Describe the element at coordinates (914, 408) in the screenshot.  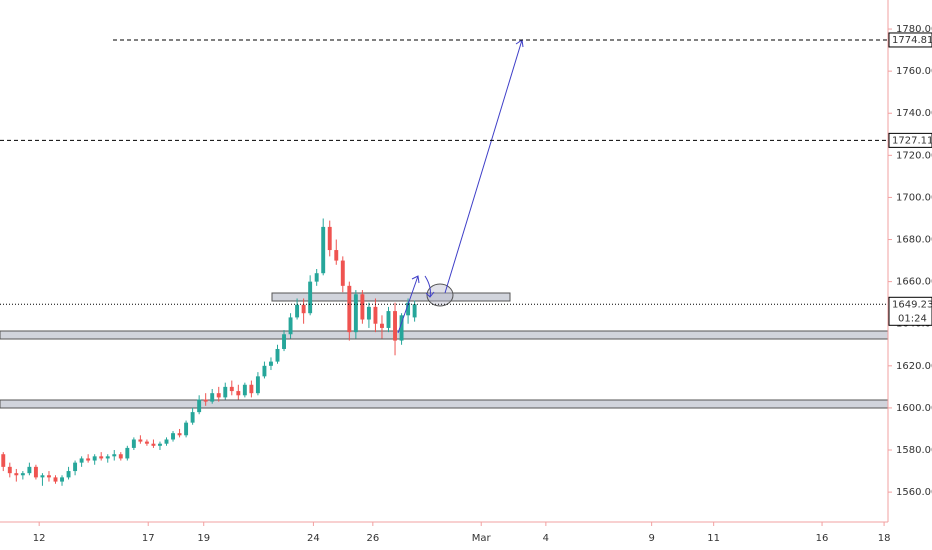
I see `y-tick-label: 1600.00` at that location.